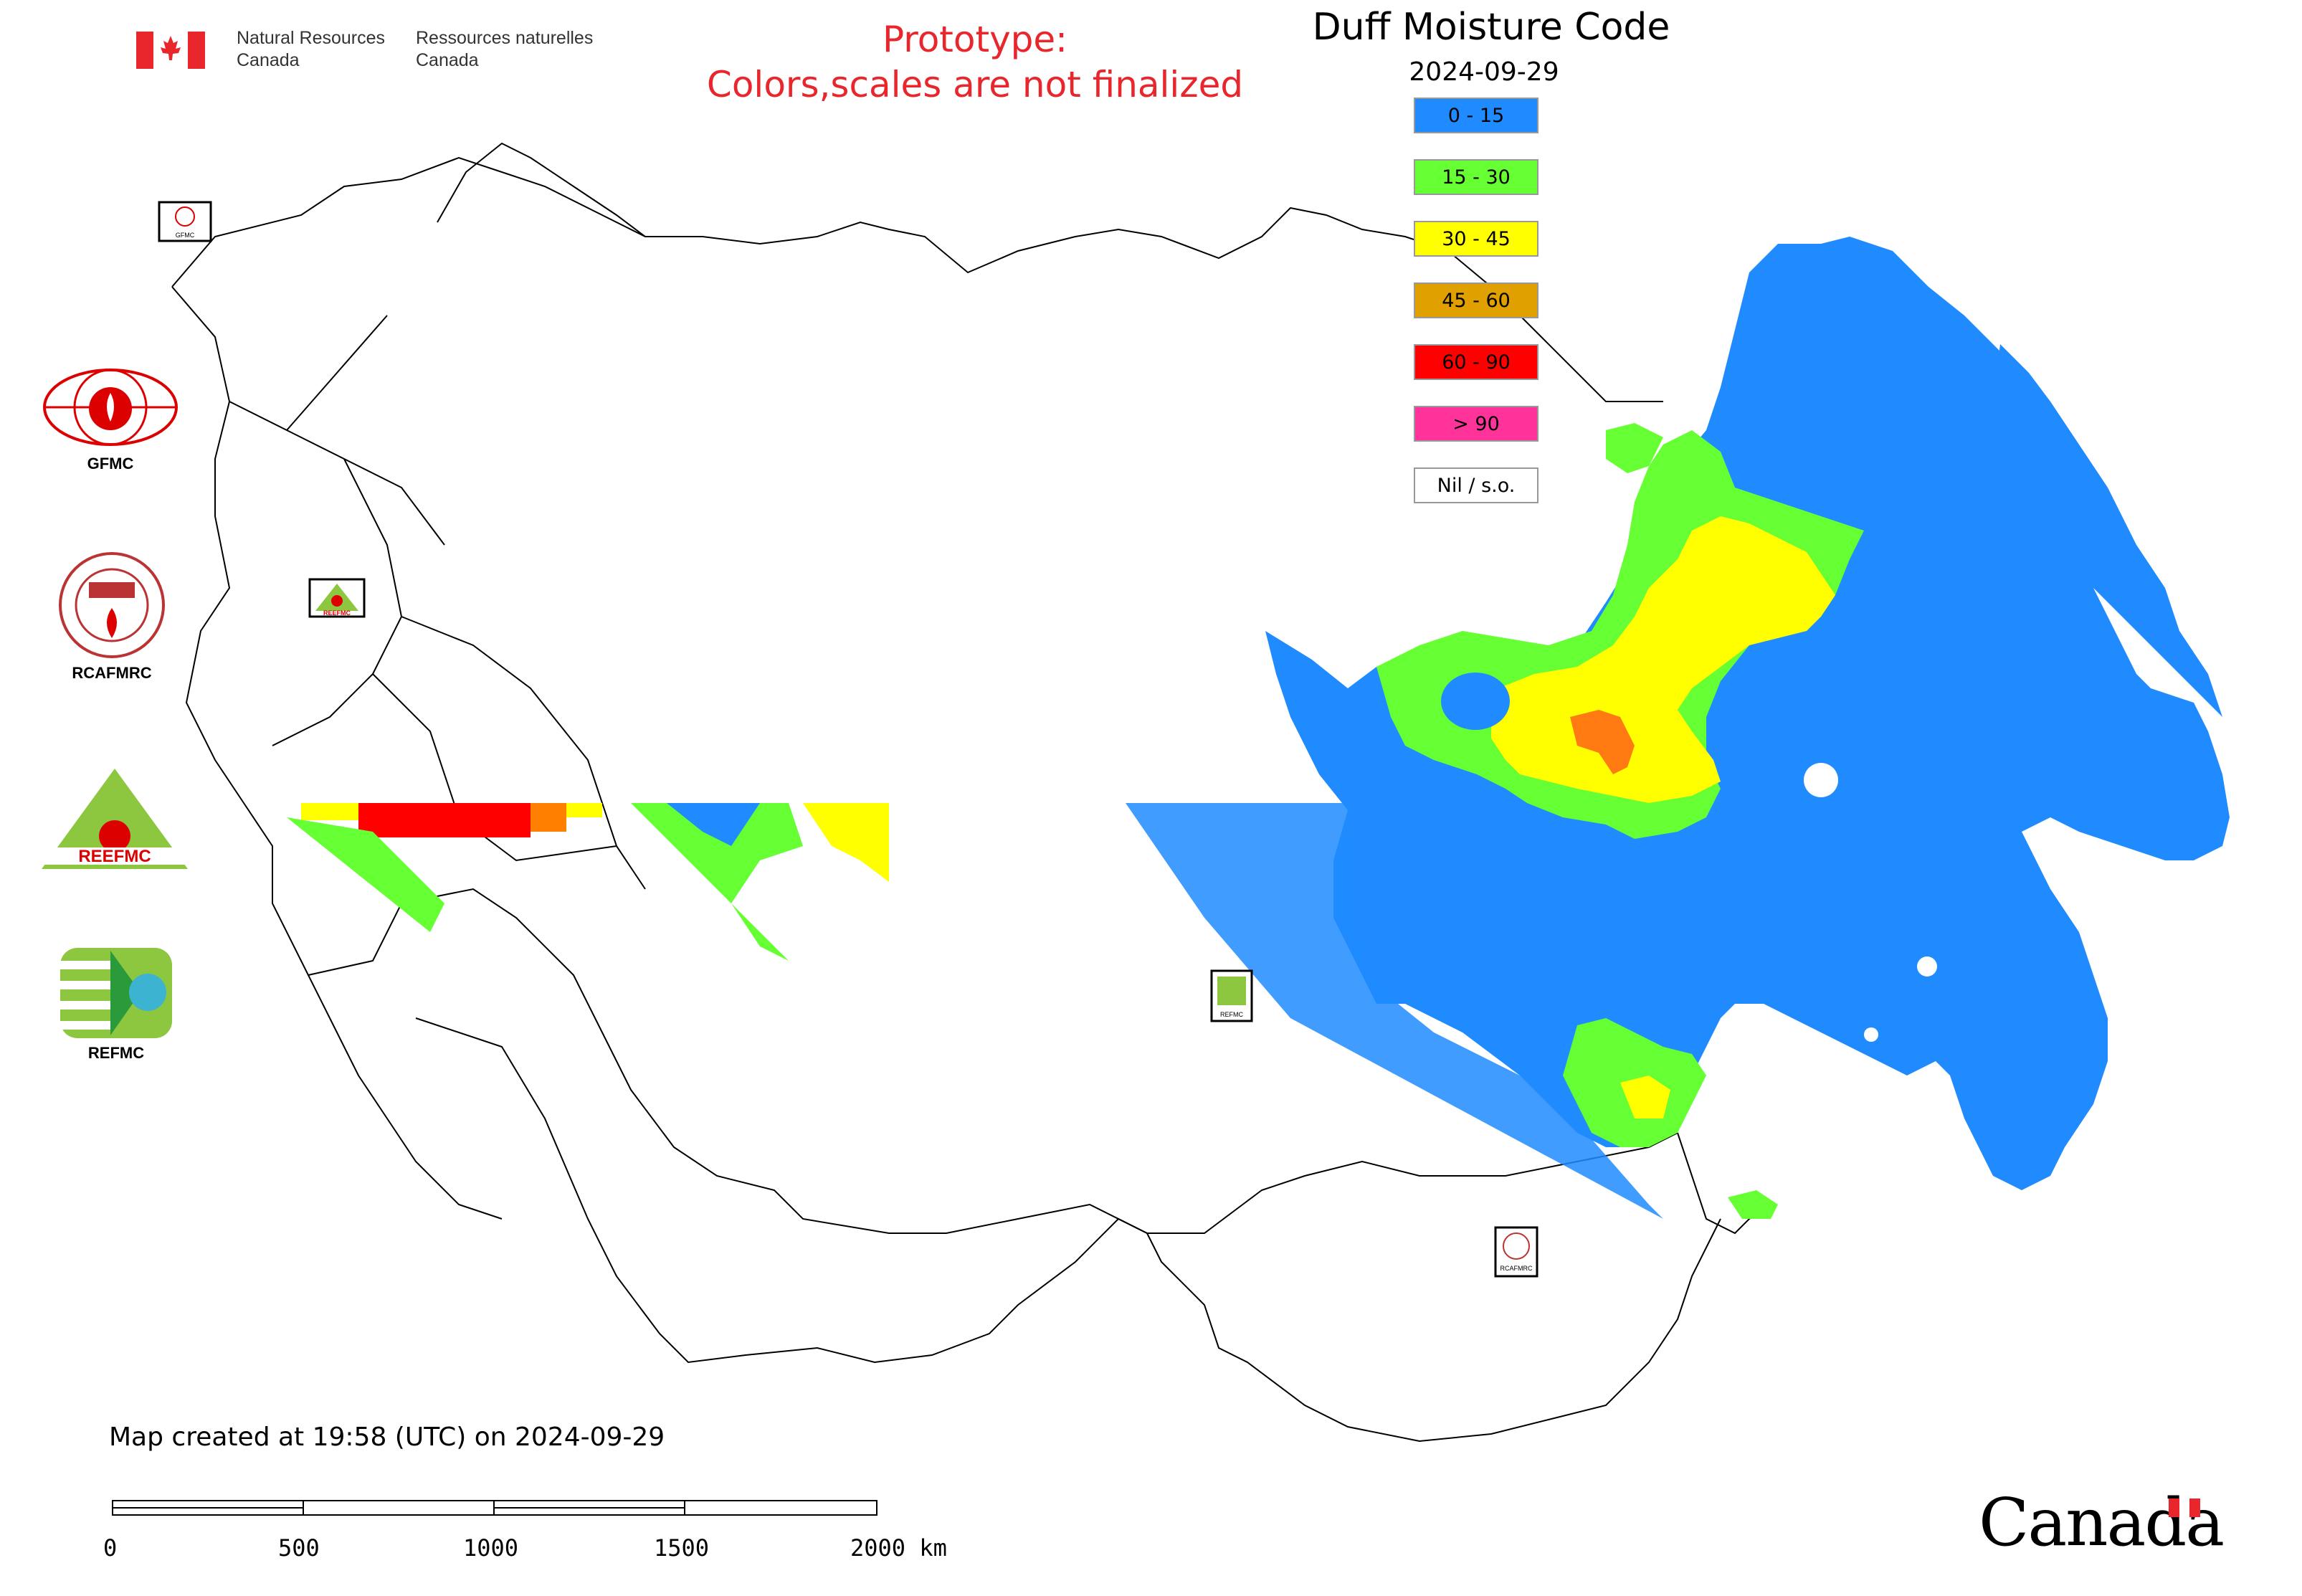 The image size is (2302, 1596). I want to click on legend-label: 0 - 15, so click(1476, 115).